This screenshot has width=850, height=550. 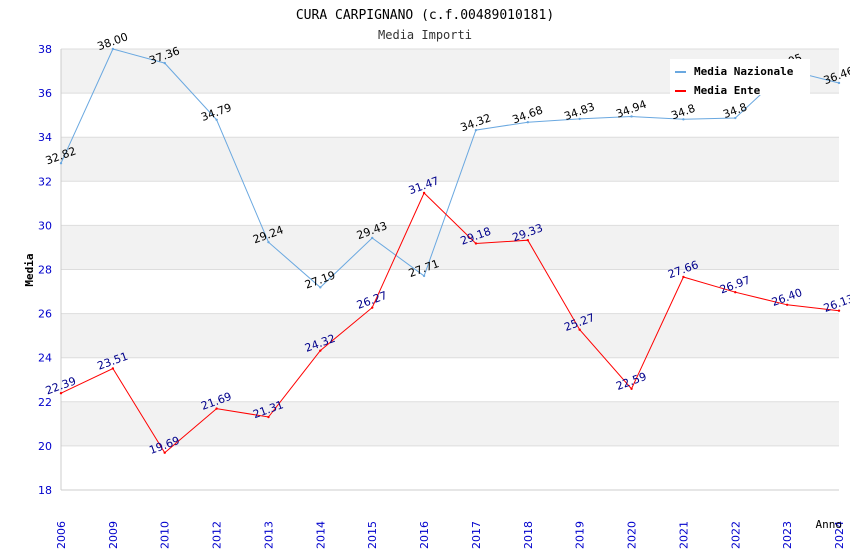 I want to click on x-tick-label: 2014, so click(x=320, y=535).